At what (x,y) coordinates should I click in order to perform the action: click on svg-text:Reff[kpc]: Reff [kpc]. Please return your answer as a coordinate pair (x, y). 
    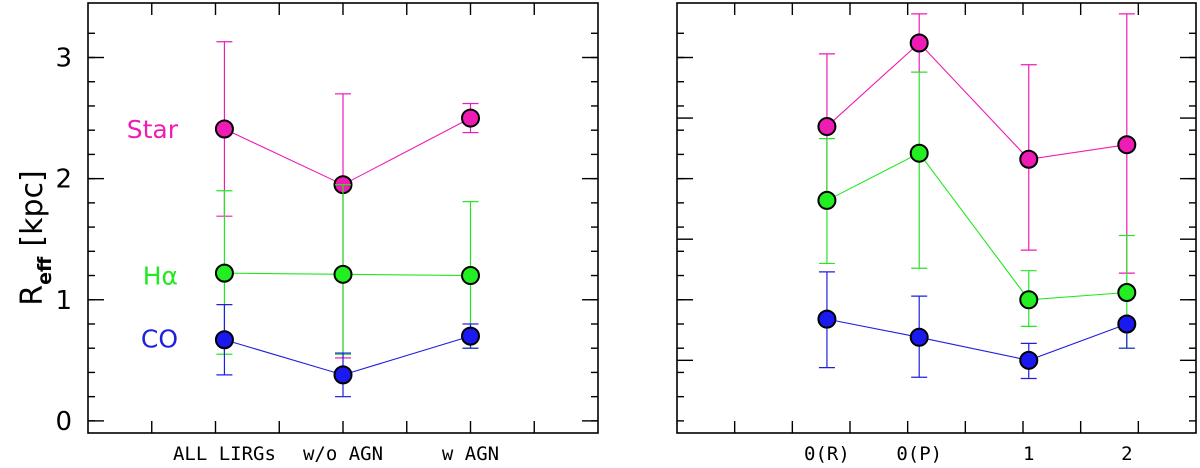
    Looking at the image, I should click on (35, 237).